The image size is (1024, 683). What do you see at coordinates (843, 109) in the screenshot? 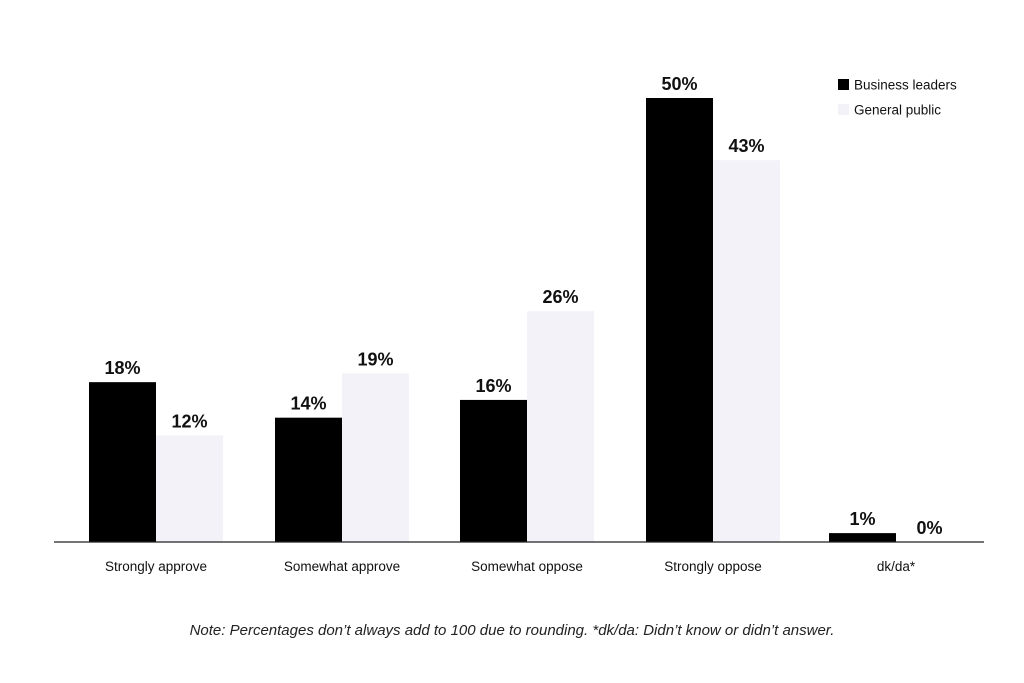
I see `legend-swatch-general-public` at bounding box center [843, 109].